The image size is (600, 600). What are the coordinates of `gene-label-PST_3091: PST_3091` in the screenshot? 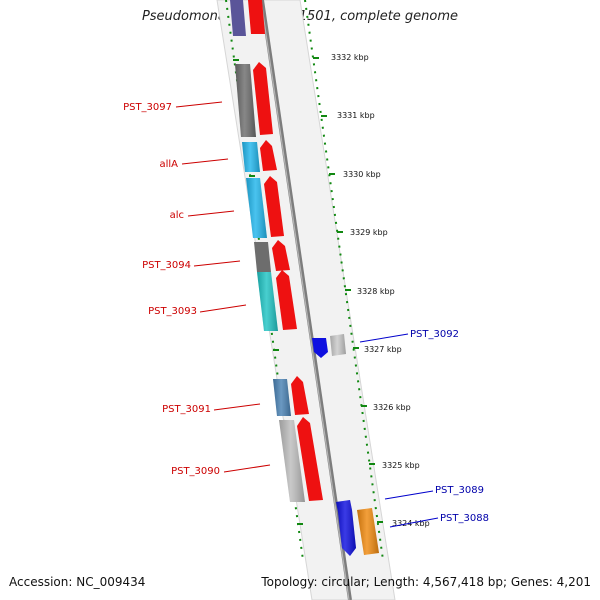 It's located at (186, 409).